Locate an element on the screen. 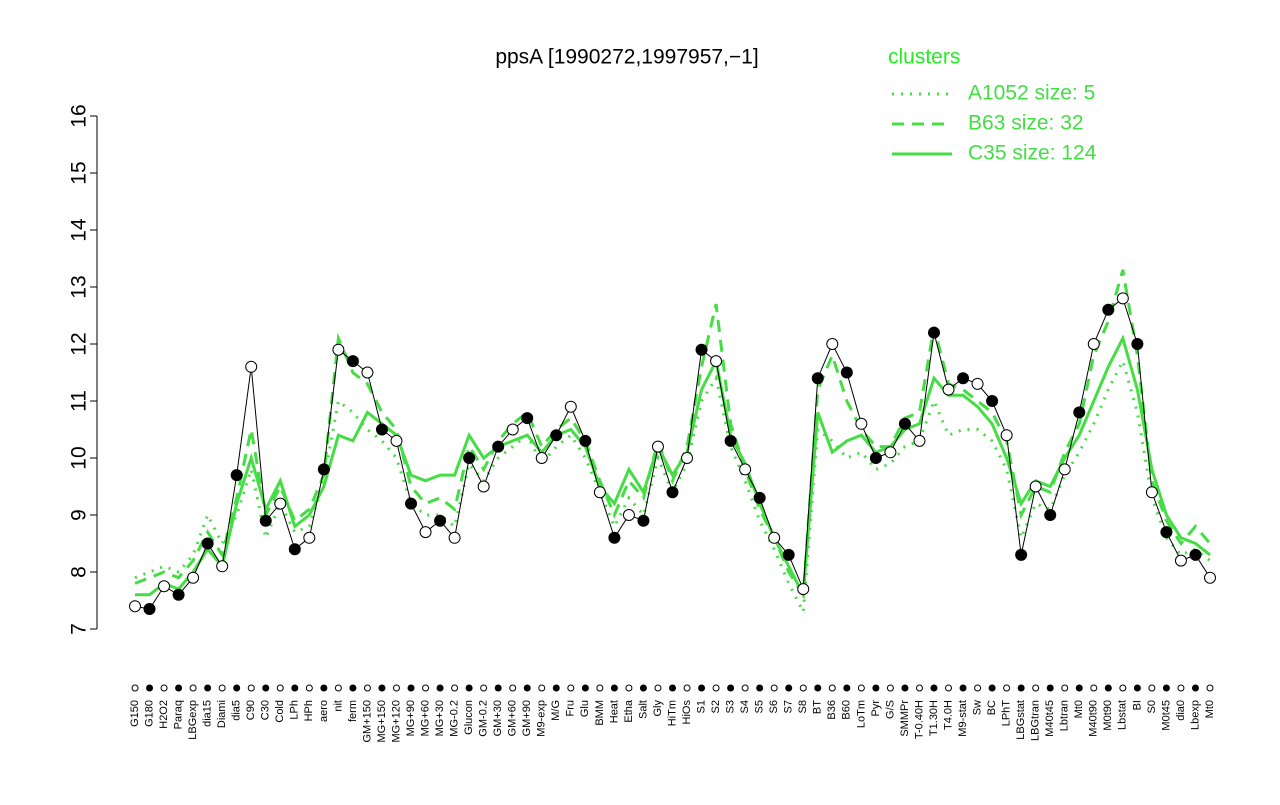  x-tick-label: S1 is located at coordinates (701, 706).